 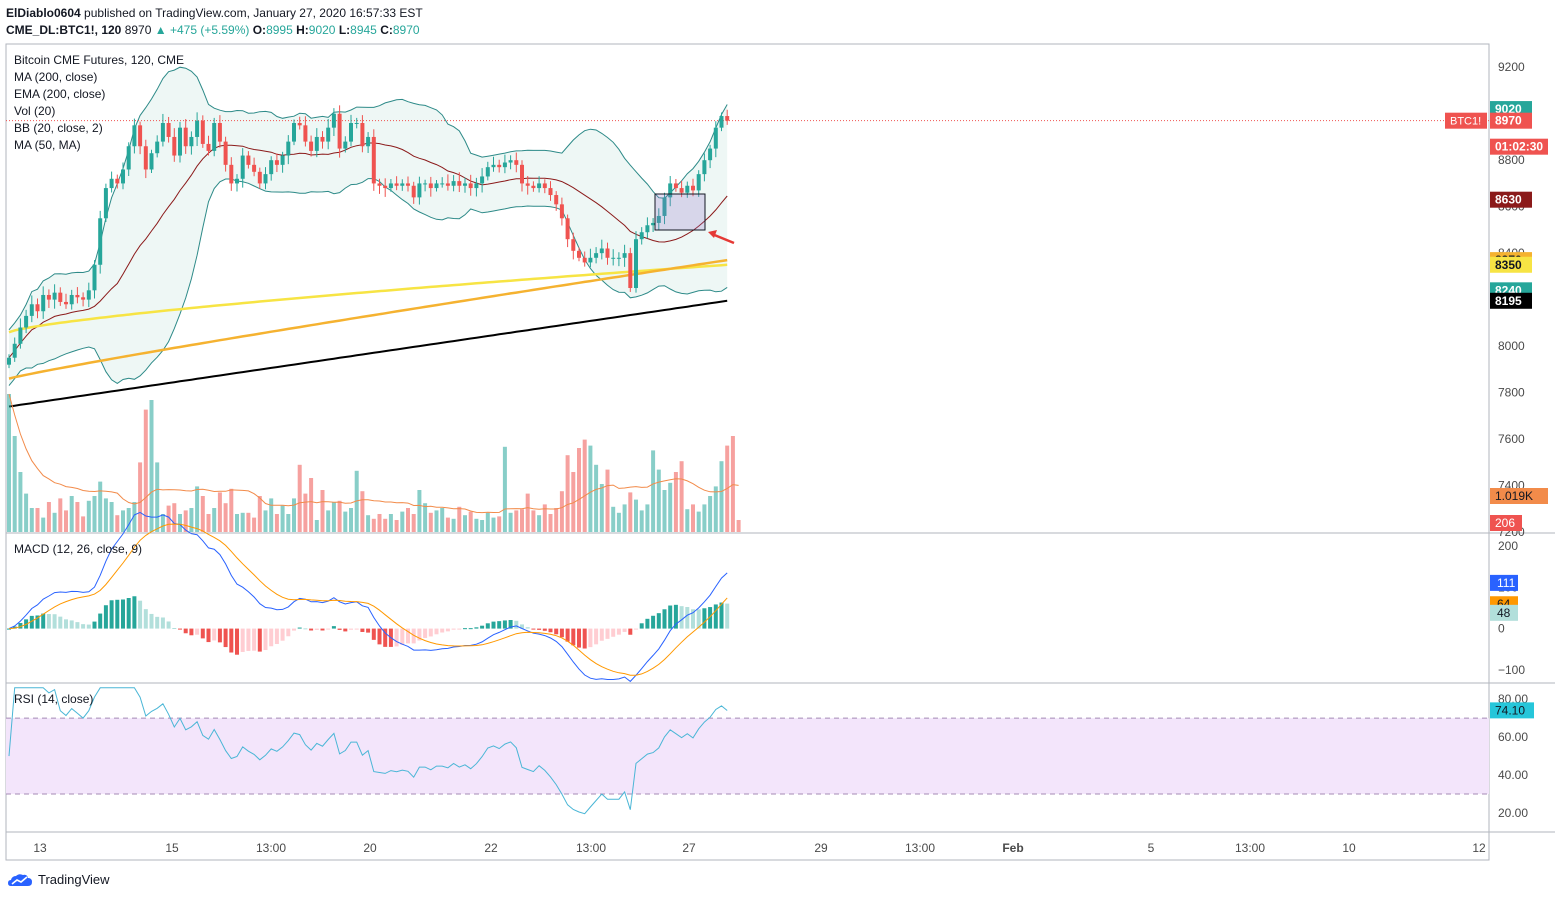 What do you see at coordinates (1513, 737) in the screenshot?
I see `rsi-tick-label: 60.00` at bounding box center [1513, 737].